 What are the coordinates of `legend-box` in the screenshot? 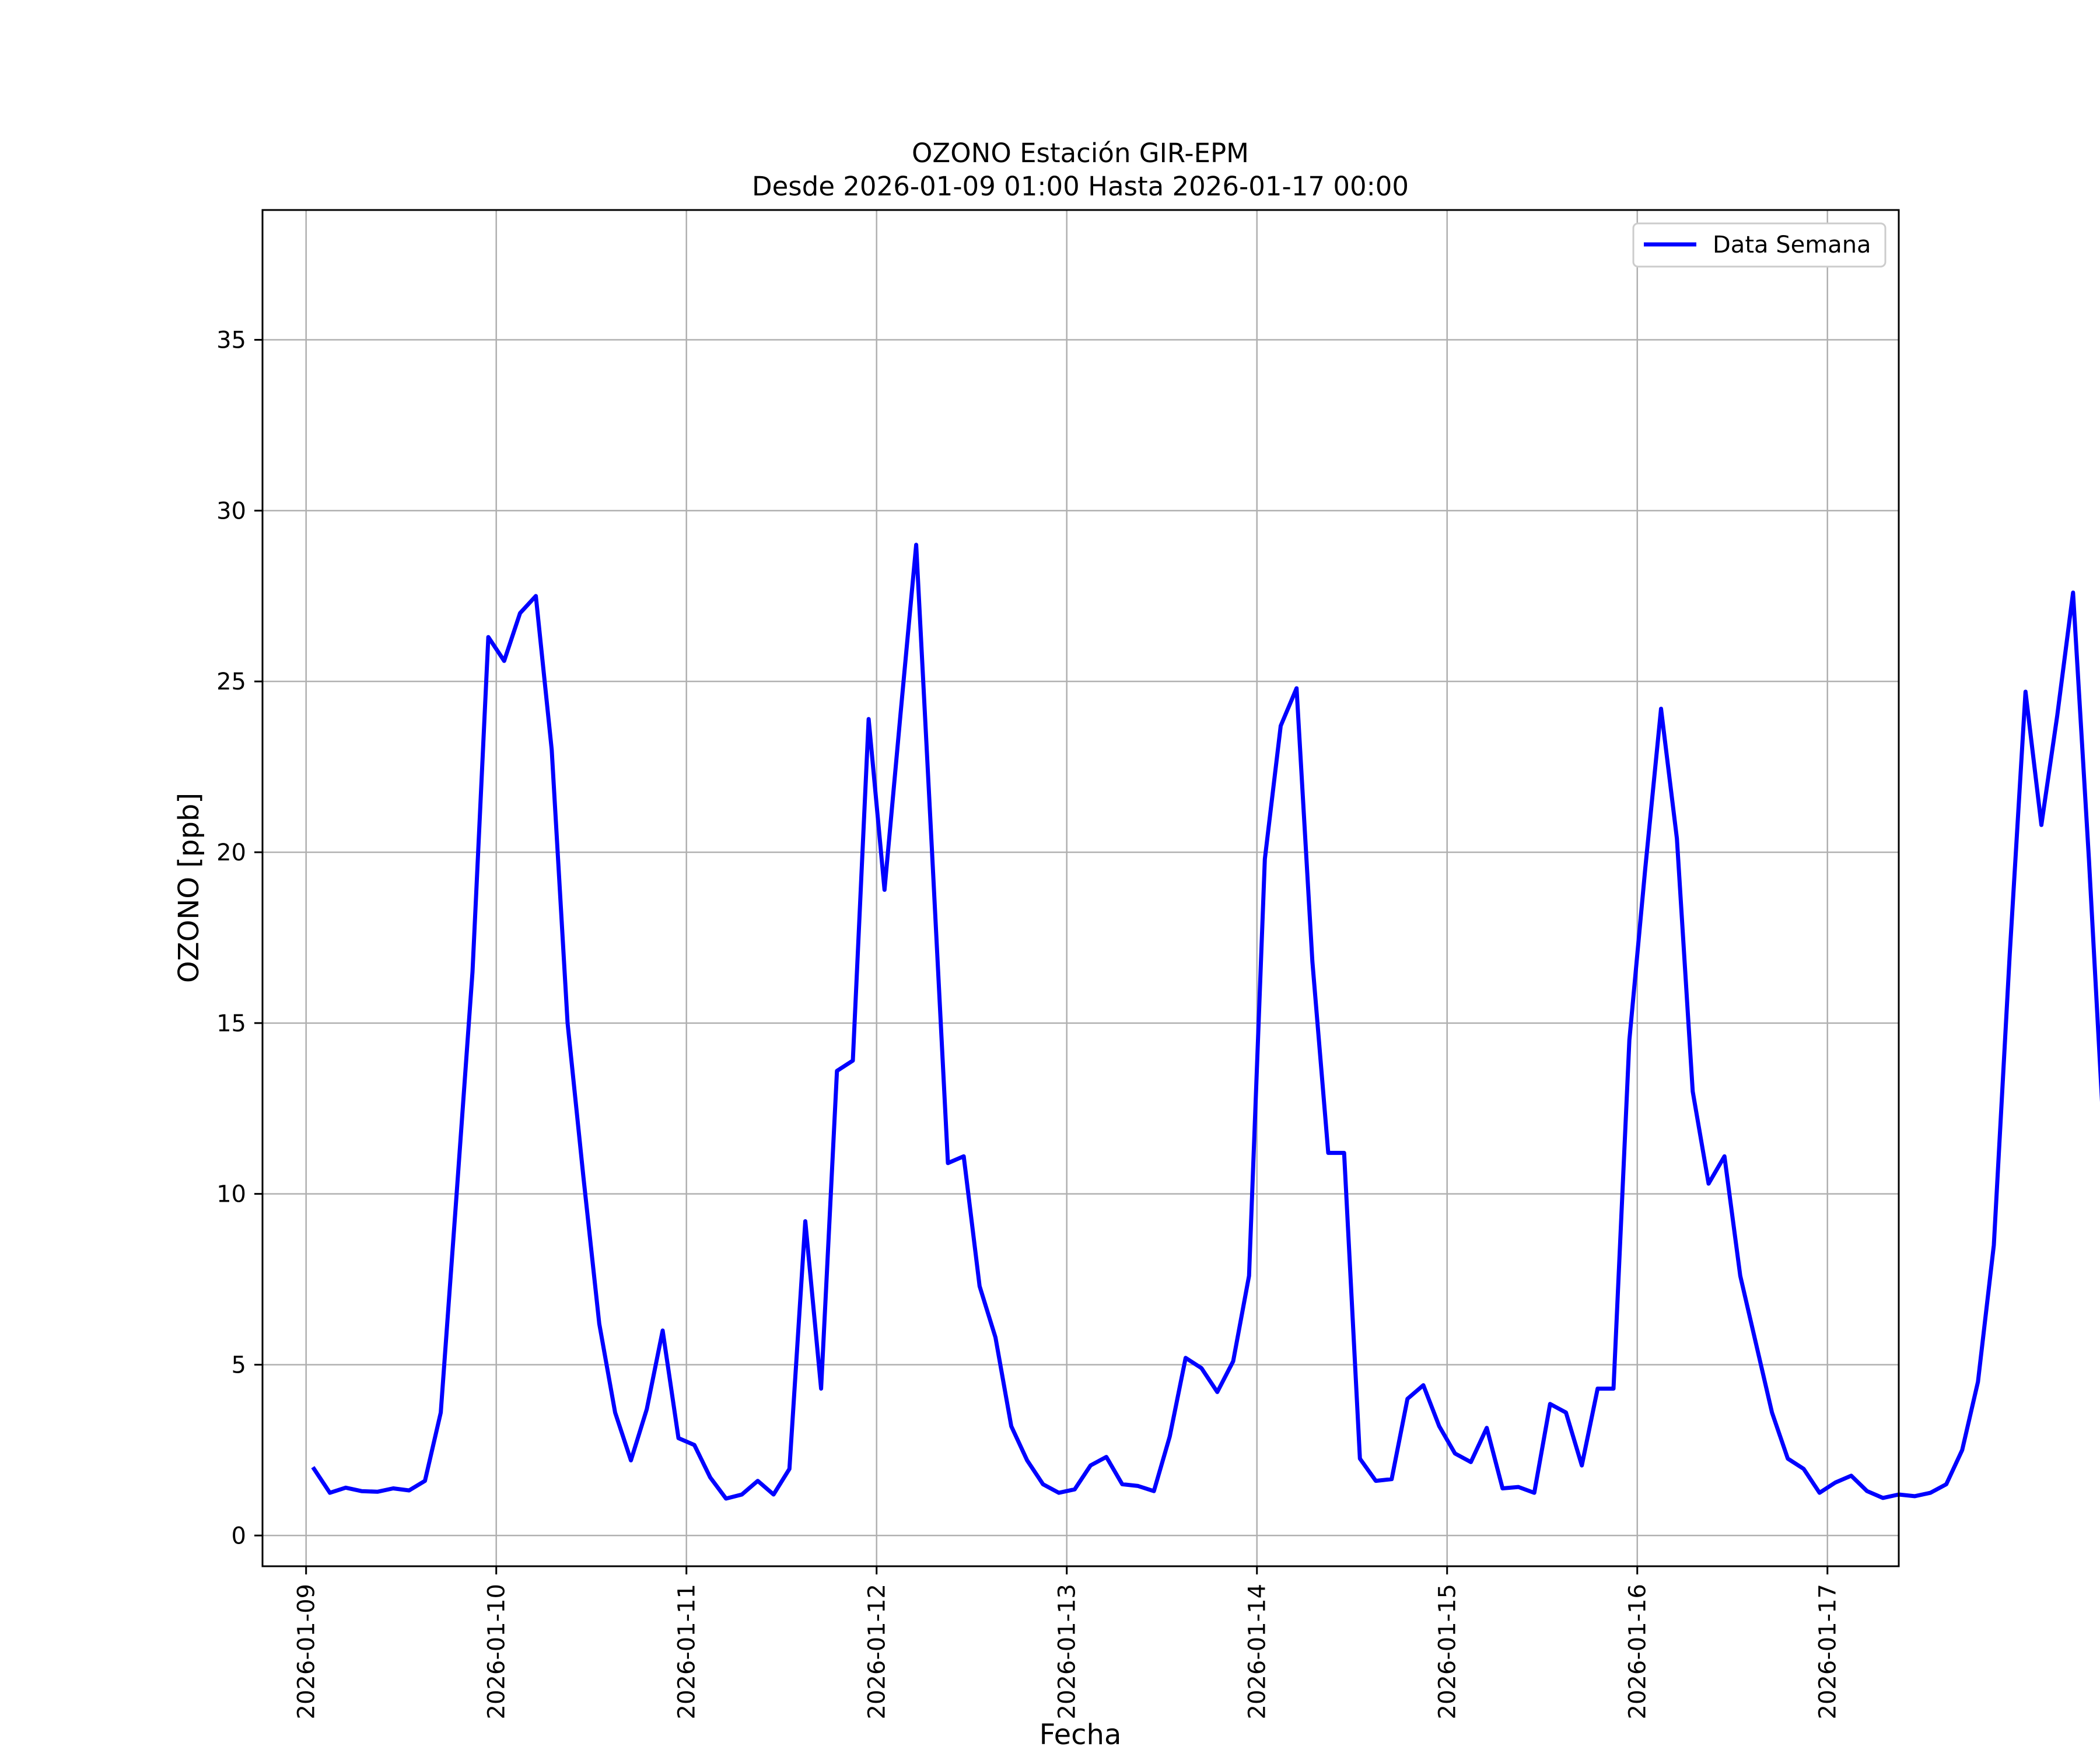 It's located at (1759, 245).